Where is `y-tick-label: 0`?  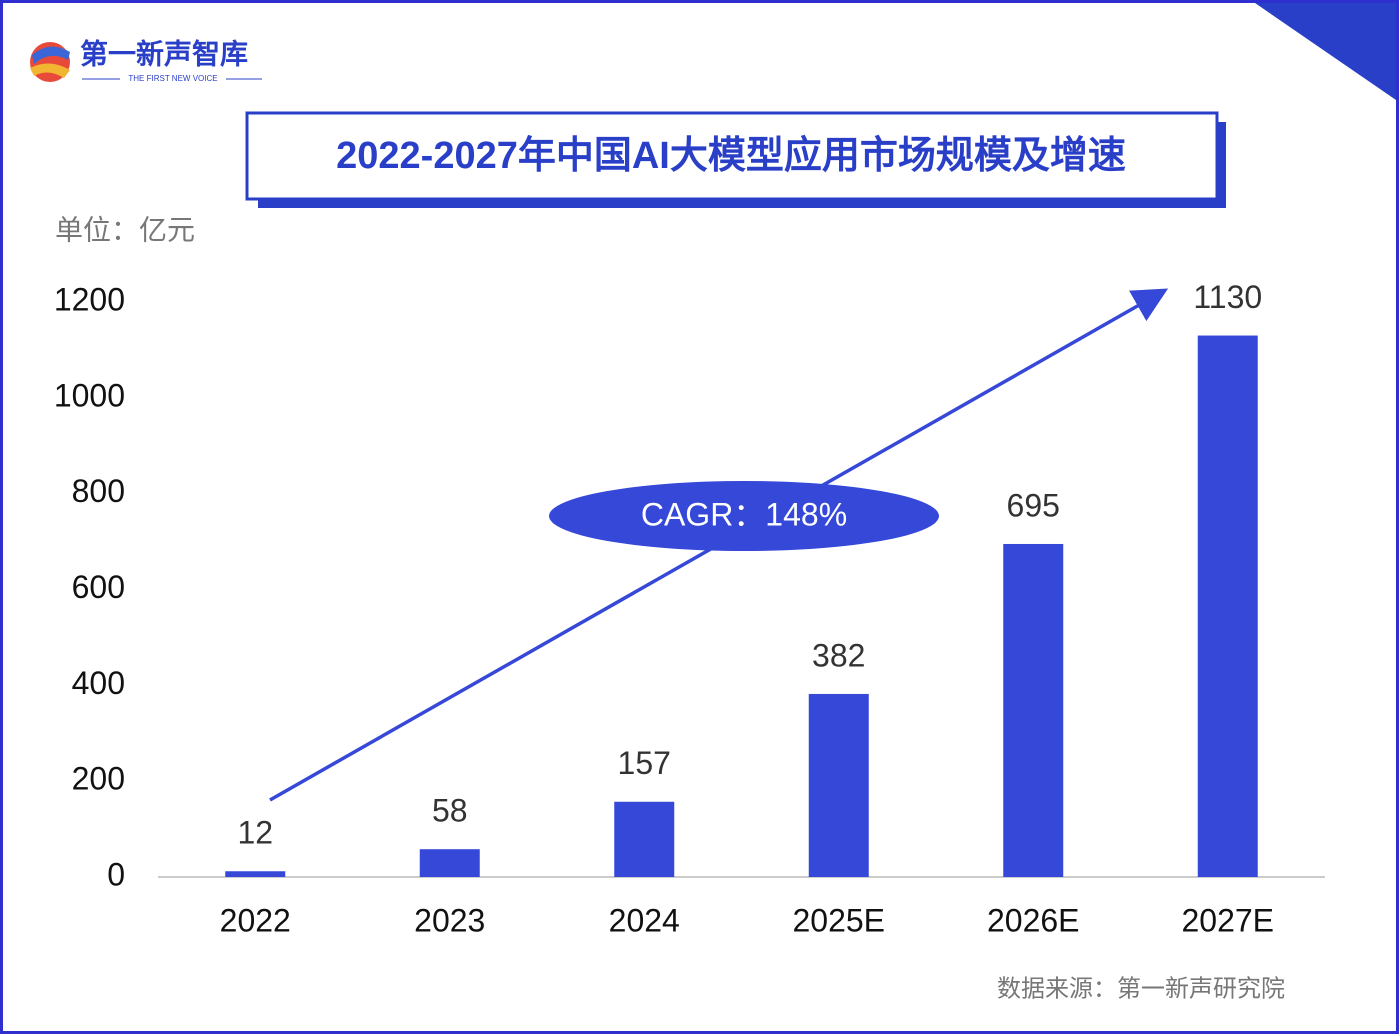 y-tick-label: 0 is located at coordinates (116, 874).